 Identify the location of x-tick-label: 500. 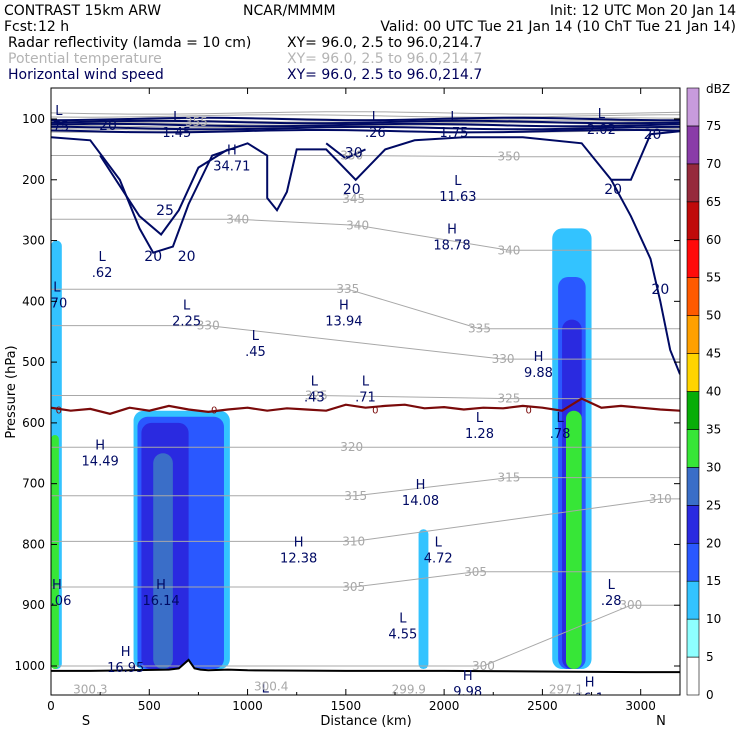
(149, 706).